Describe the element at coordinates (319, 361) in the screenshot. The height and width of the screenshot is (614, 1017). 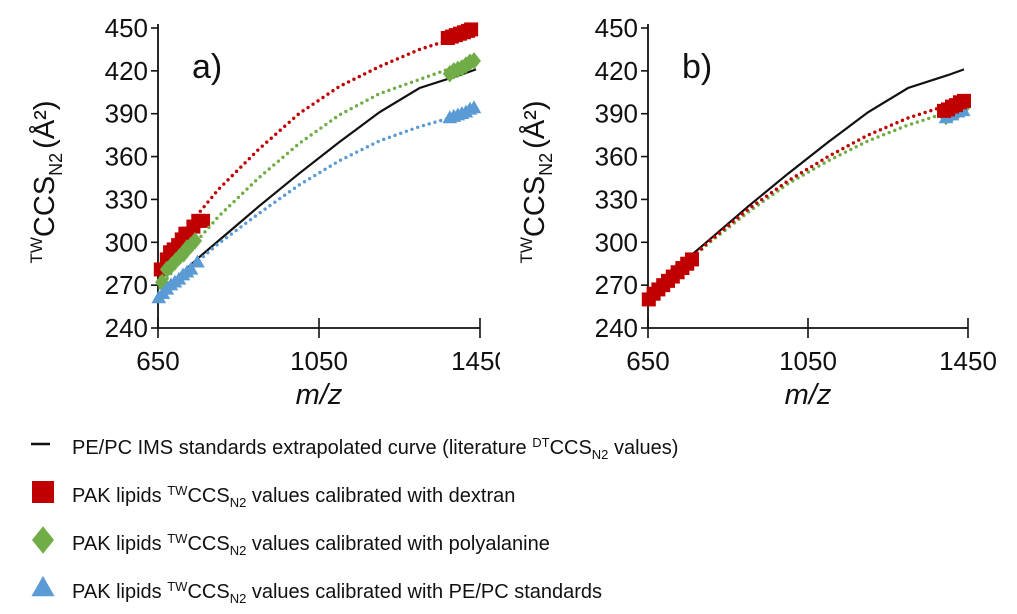
I see `panel-a-x-tick-label: 1050` at that location.